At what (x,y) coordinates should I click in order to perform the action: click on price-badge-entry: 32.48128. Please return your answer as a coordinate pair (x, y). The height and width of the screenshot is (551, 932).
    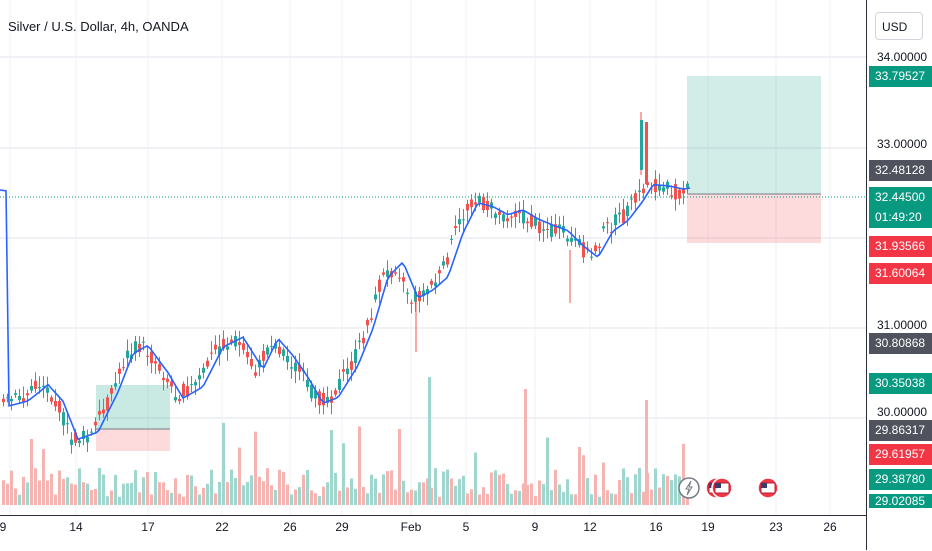
    Looking at the image, I should click on (900, 170).